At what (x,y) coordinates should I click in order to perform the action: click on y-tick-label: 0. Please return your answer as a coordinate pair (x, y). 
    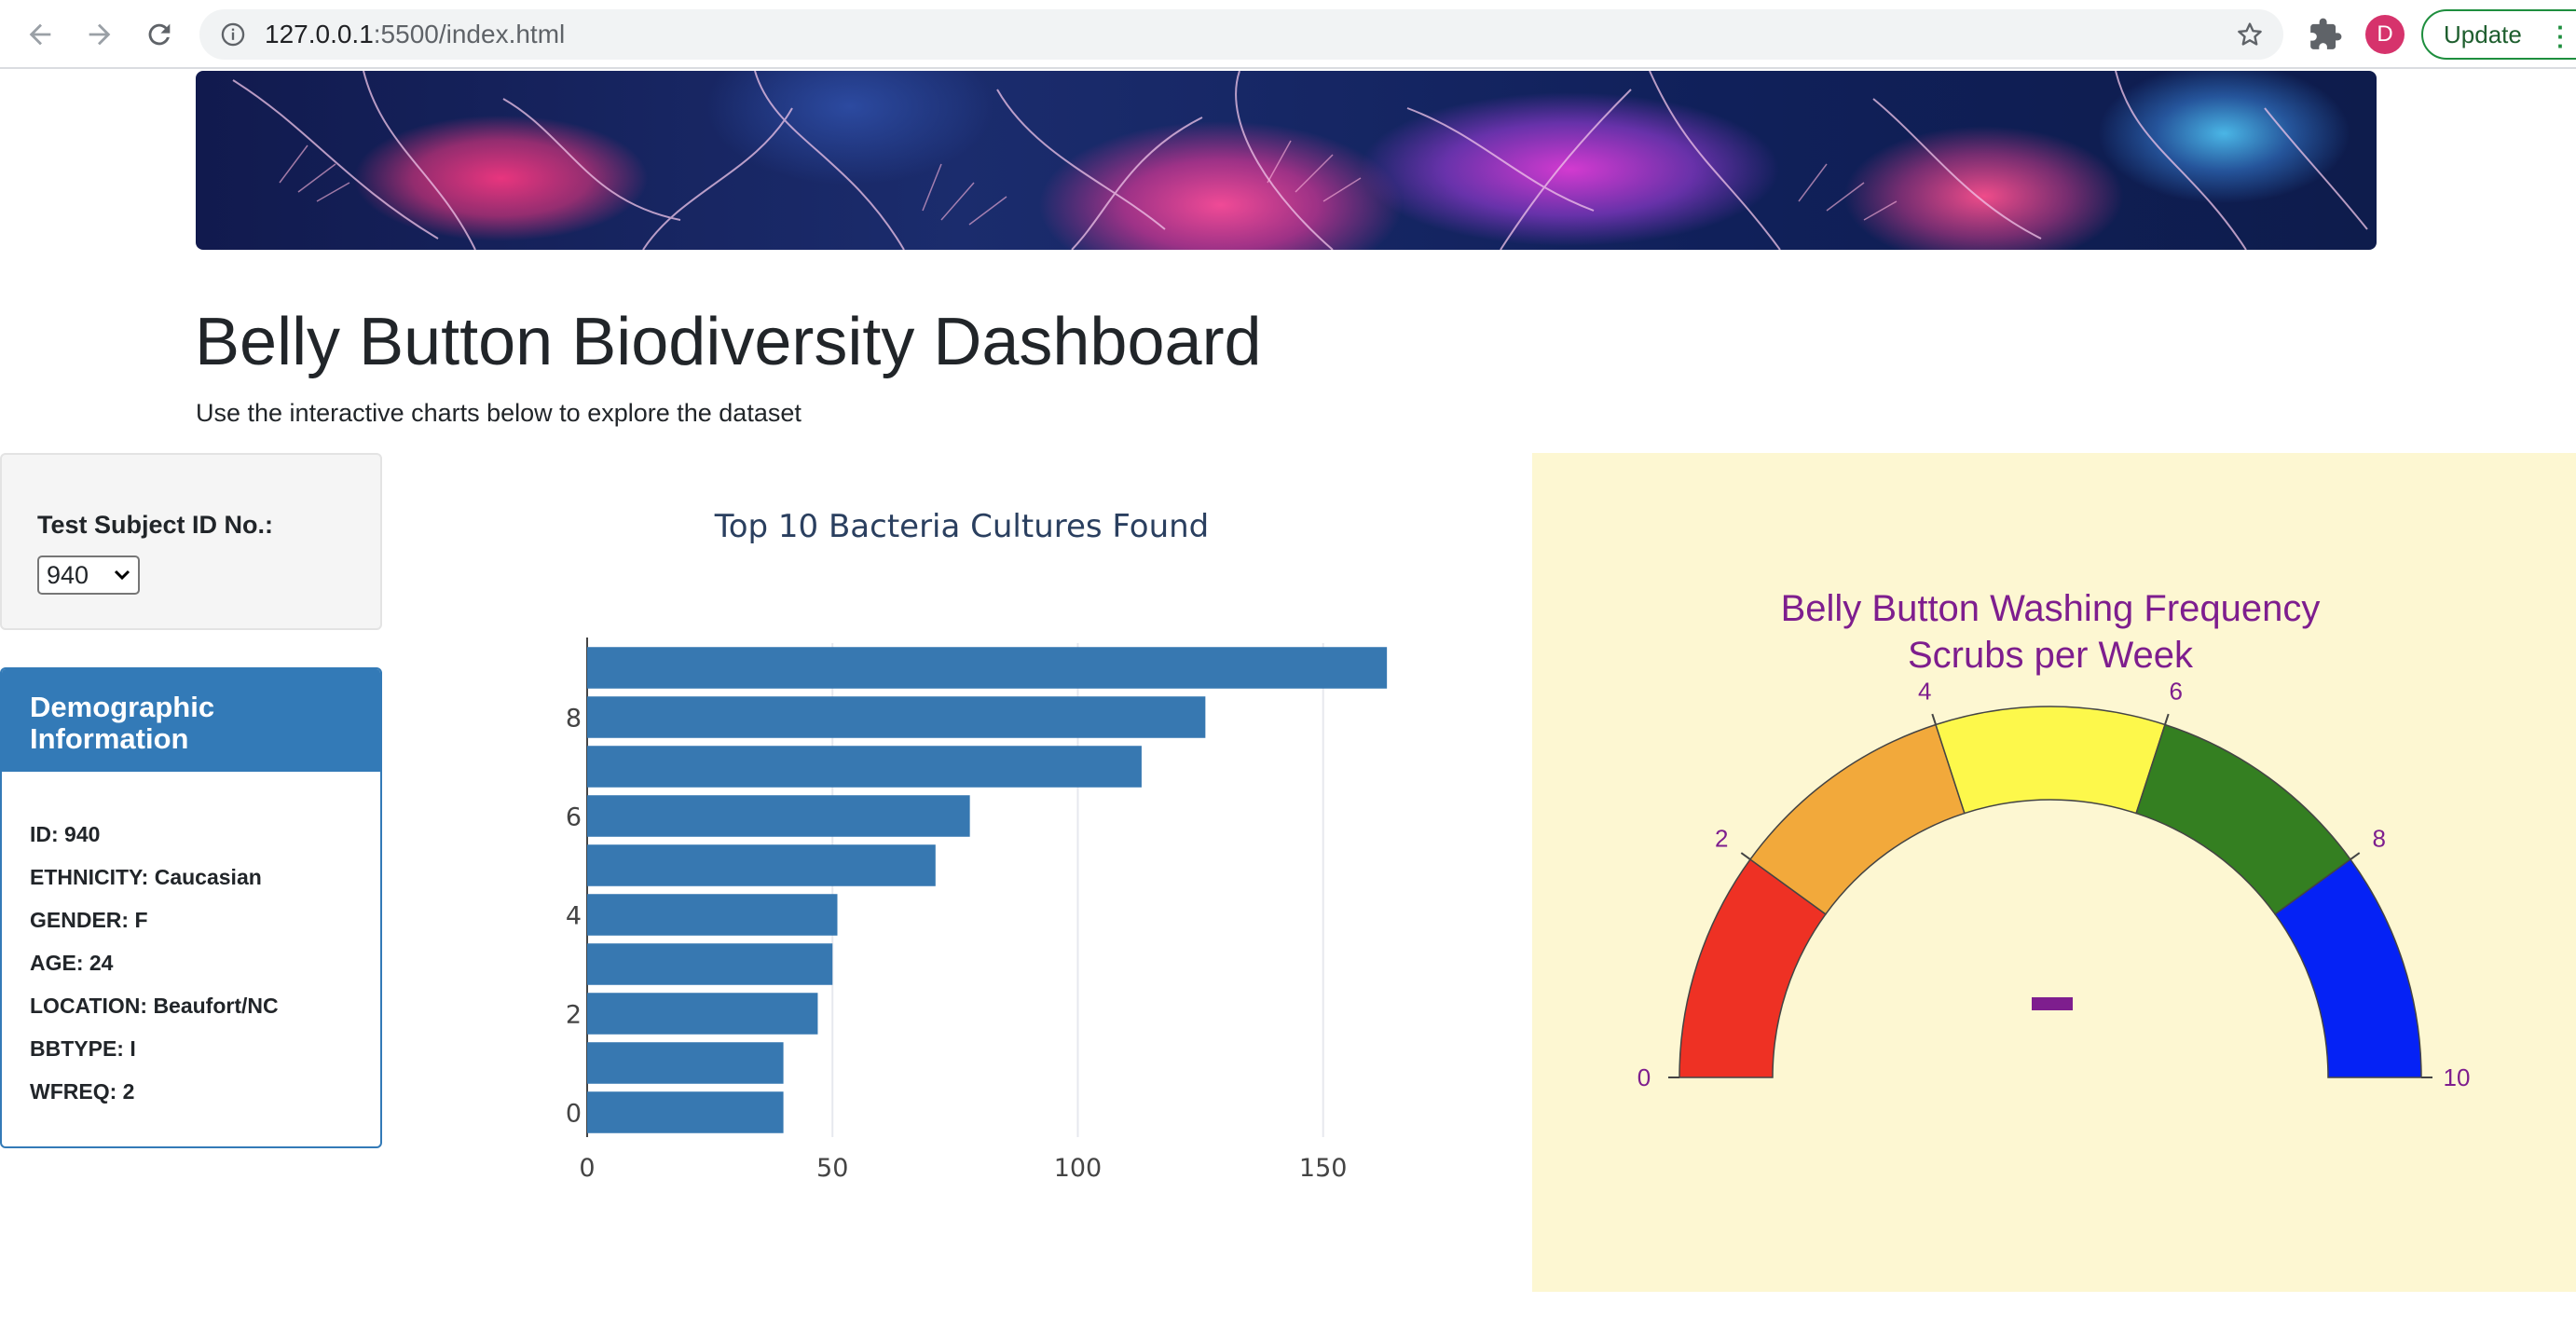
    Looking at the image, I should click on (574, 1114).